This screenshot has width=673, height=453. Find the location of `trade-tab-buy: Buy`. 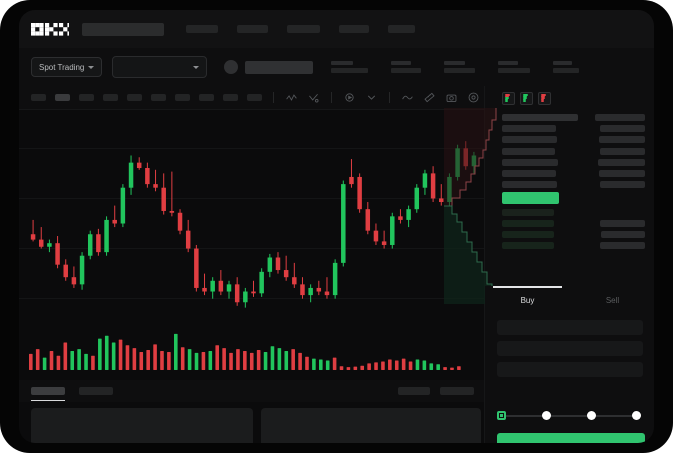

trade-tab-buy: Buy is located at coordinates (527, 300).